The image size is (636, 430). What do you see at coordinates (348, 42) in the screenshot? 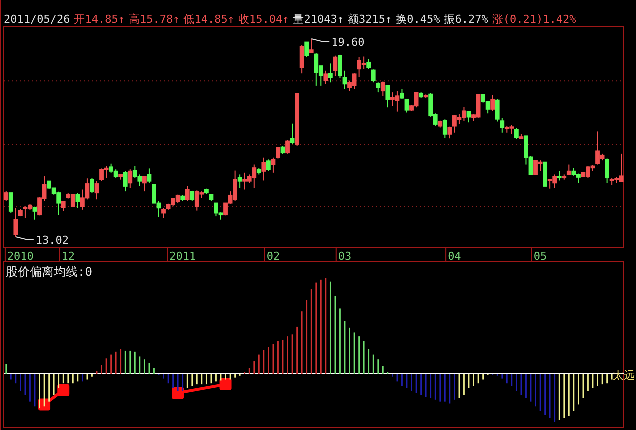
I see `annotation: 19.60` at bounding box center [348, 42].